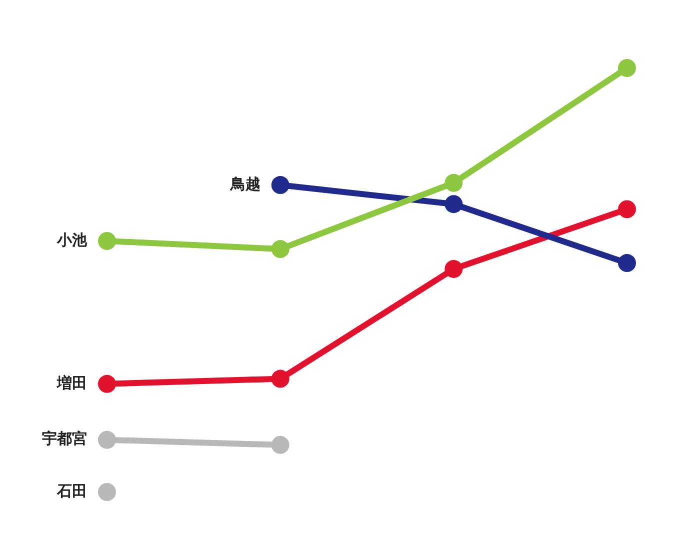  What do you see at coordinates (72, 239) in the screenshot?
I see `series-label: 小池` at bounding box center [72, 239].